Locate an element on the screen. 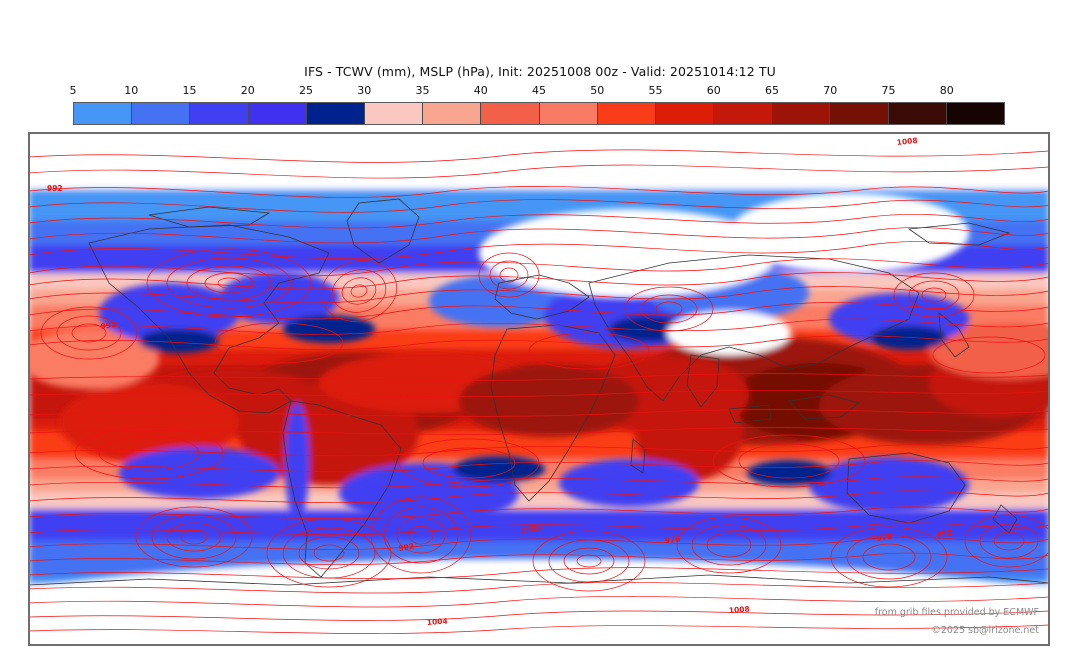 This screenshot has width=1080, height=658. colorbar-tick-25: 25 is located at coordinates (306, 90).